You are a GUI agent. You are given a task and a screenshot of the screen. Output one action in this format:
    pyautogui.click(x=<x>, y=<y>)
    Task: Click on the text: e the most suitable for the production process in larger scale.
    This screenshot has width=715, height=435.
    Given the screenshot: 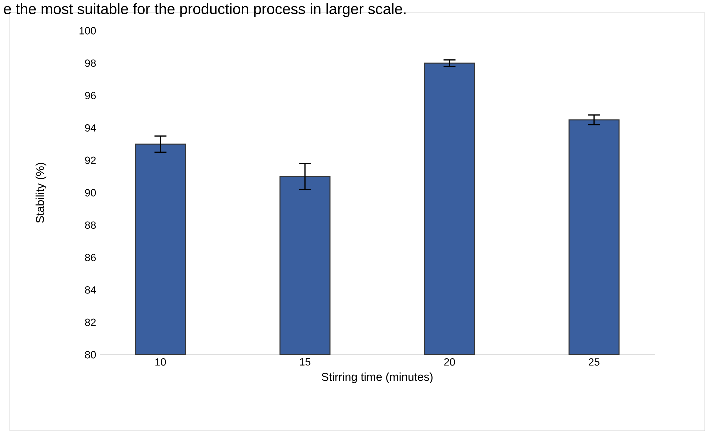 What is the action you would take?
    pyautogui.click(x=205, y=11)
    